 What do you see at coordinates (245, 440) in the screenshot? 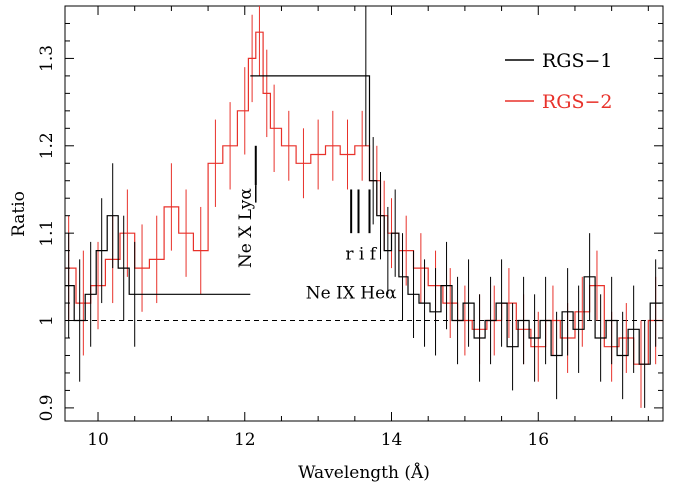
I see `x-tick-label: 12` at bounding box center [245, 440].